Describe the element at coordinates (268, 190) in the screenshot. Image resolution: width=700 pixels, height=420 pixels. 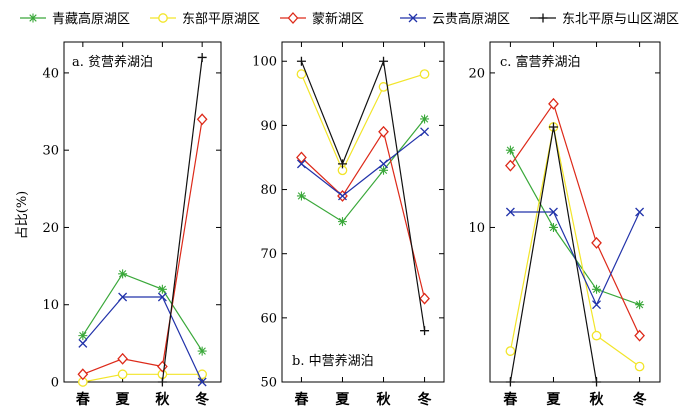
I see `y-tick-label: 80` at that location.